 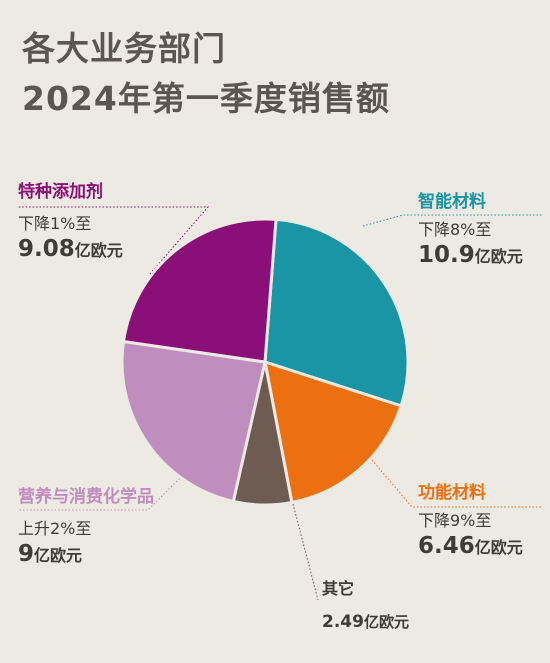 I want to click on additives-value-unit: 亿欧元, so click(x=98, y=250).